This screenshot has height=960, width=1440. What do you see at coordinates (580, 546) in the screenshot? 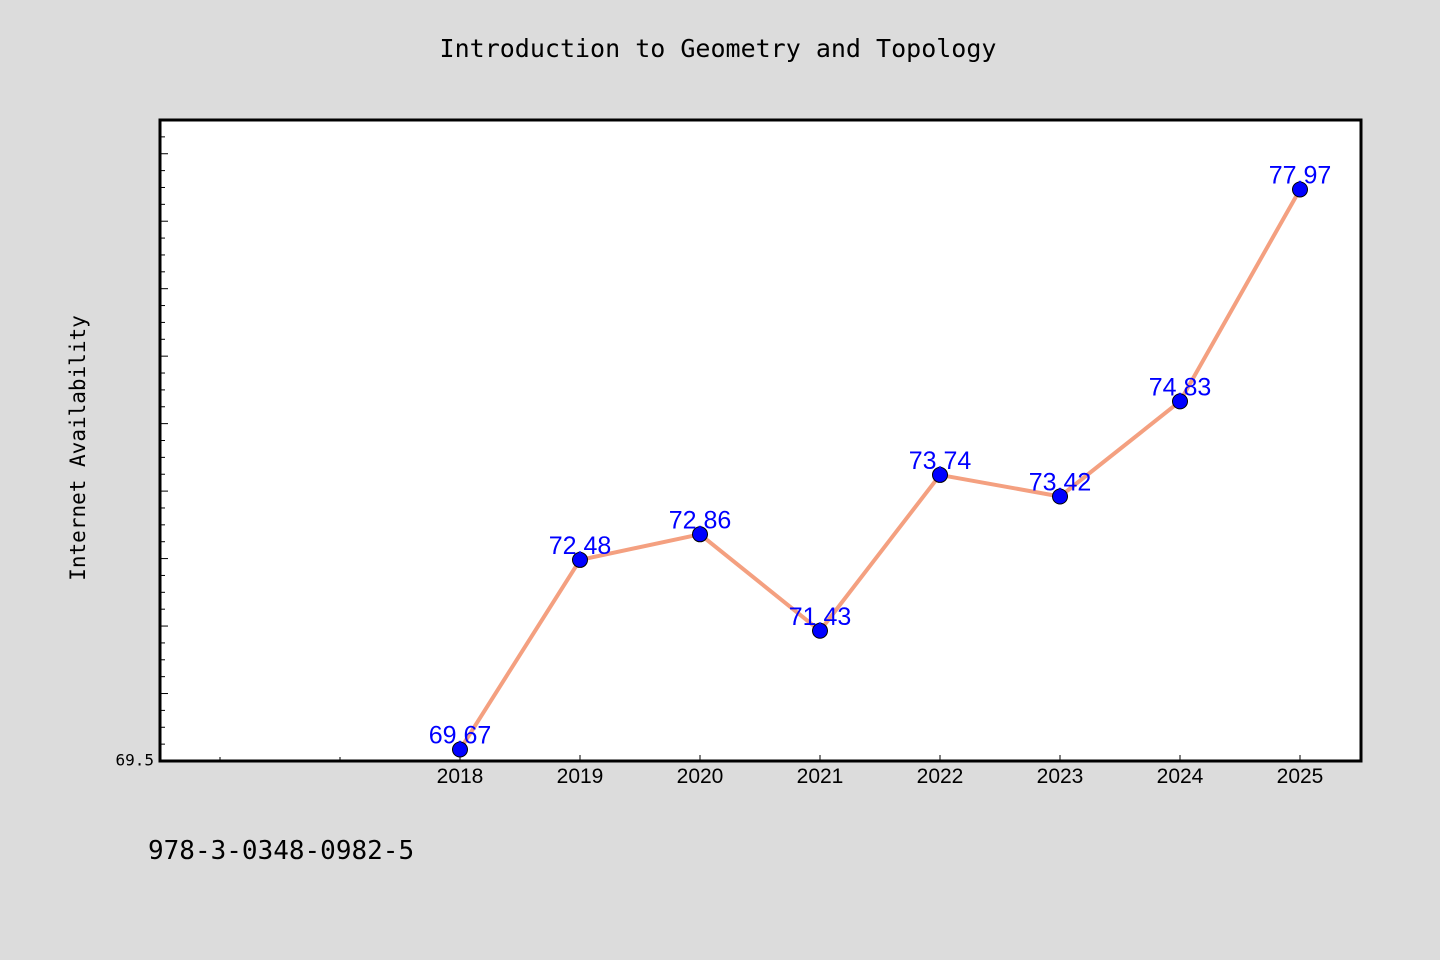
I see `data-label: 72.48` at bounding box center [580, 546].